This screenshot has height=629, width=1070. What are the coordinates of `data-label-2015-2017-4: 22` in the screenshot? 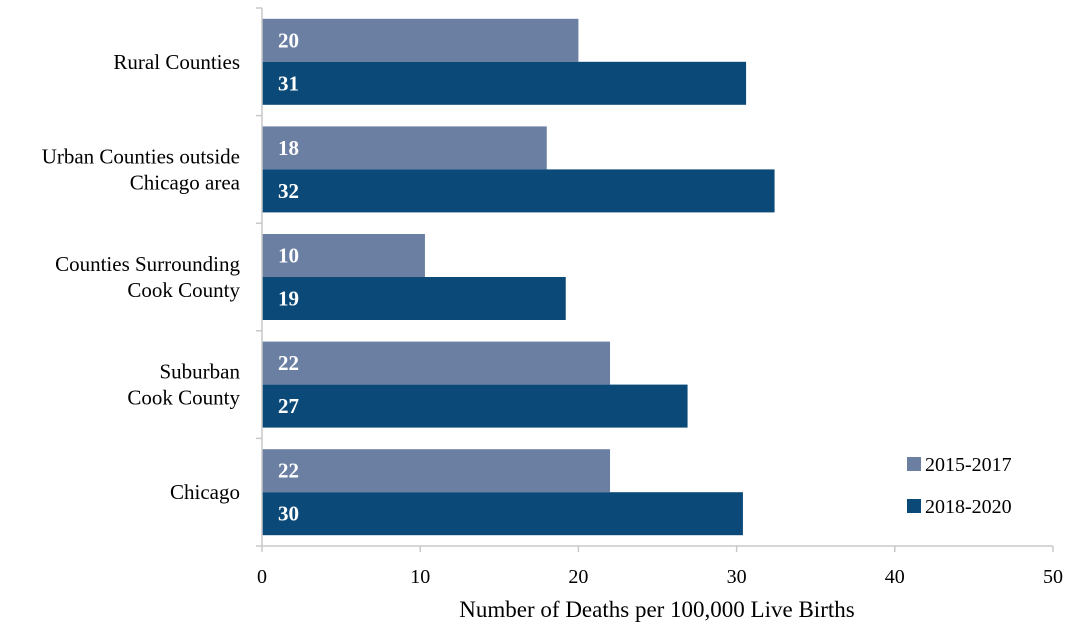 It's located at (288, 471).